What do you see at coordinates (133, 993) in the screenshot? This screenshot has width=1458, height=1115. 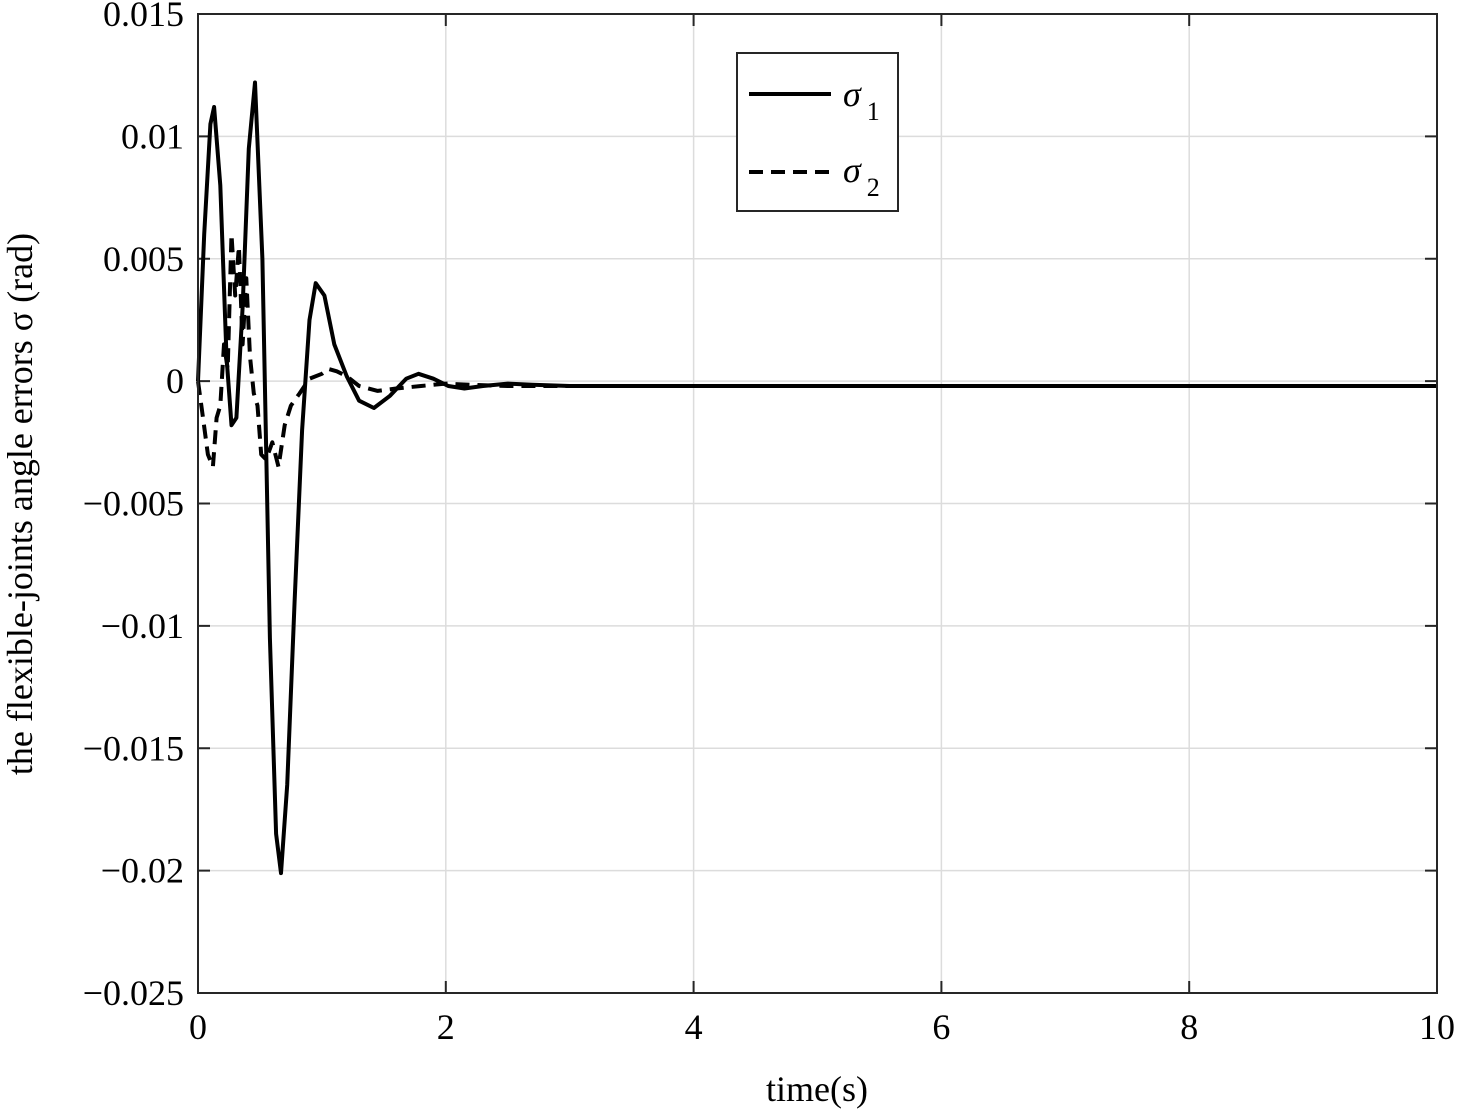 I see `y-tick-label: −0.025` at bounding box center [133, 993].